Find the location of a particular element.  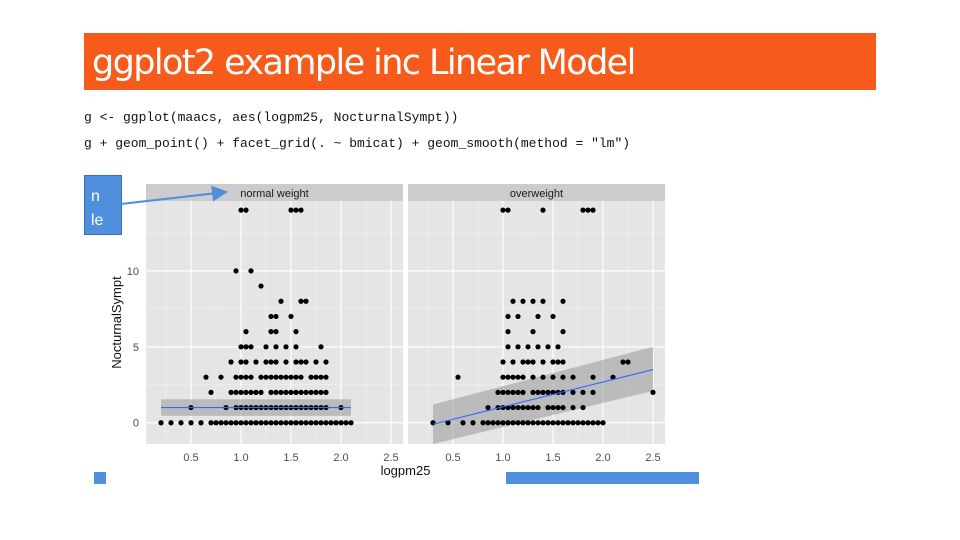

facet-strip-label: normal weight is located at coordinates (274, 194).